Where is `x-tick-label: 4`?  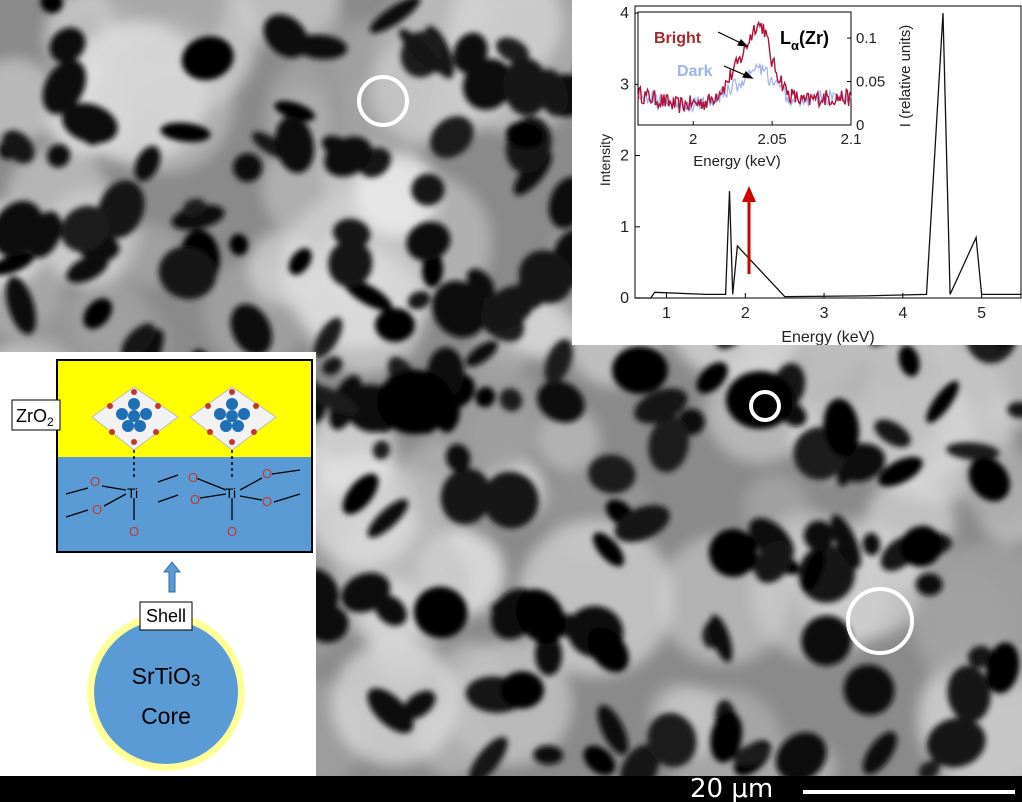
x-tick-label: 4 is located at coordinates (902, 313).